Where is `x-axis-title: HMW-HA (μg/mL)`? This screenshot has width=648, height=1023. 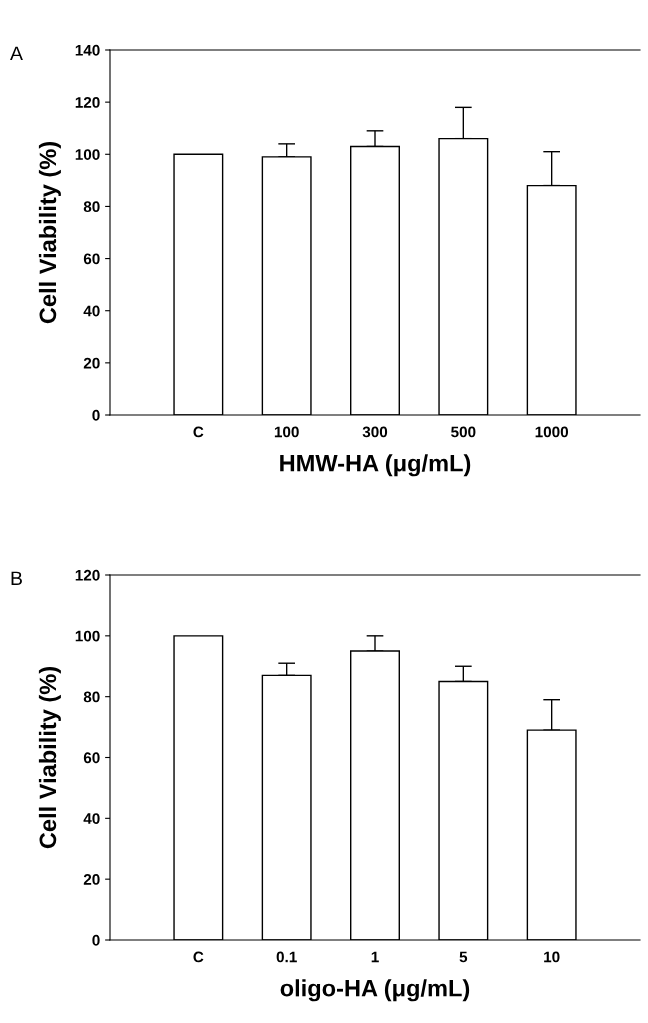 x-axis-title: HMW-HA (μg/mL) is located at coordinates (375, 465).